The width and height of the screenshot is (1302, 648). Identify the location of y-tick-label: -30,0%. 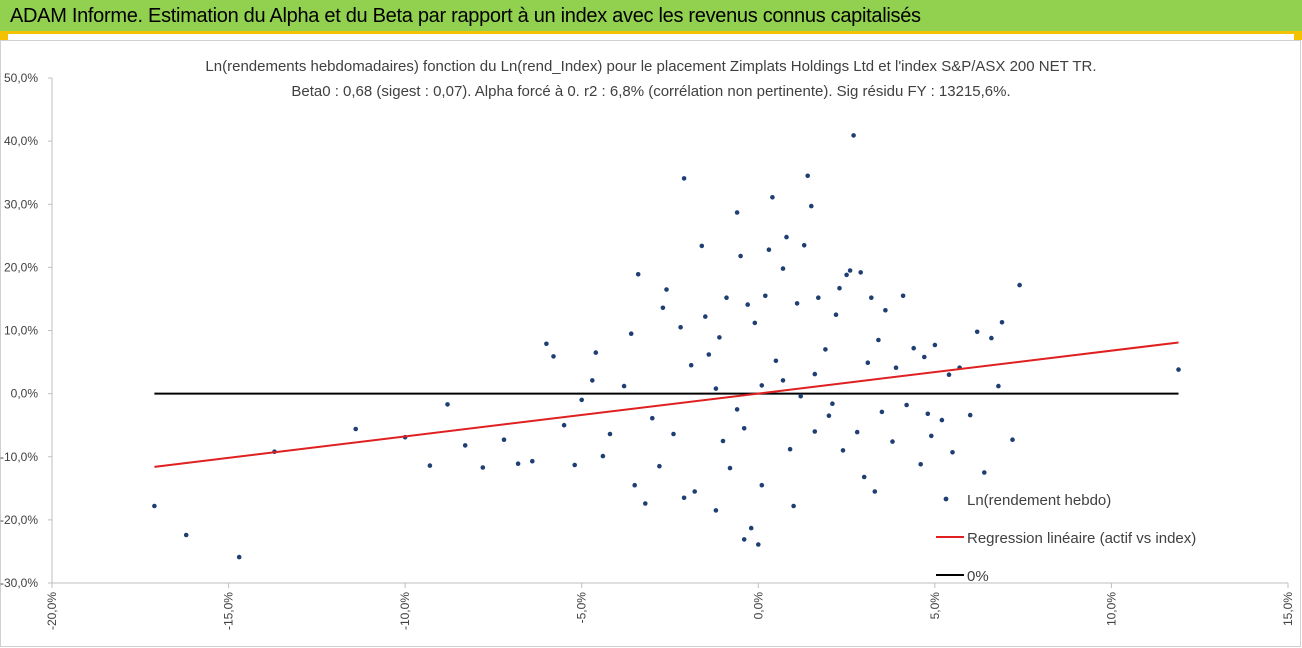
(19, 583).